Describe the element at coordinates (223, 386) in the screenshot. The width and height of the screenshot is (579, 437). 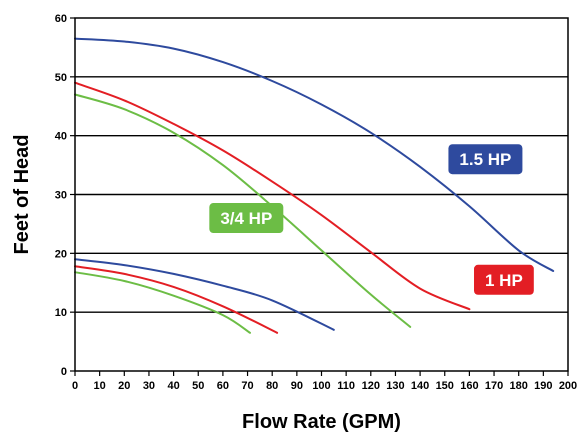
I see `x-tick-label: 60` at that location.